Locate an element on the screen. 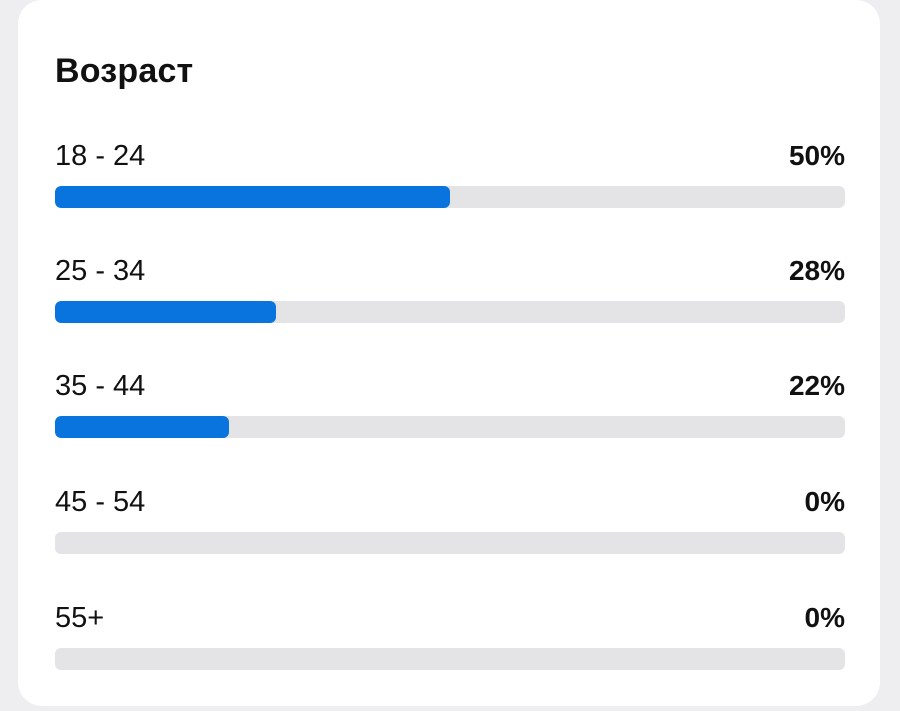 Image resolution: width=900 pixels, height=711 pixels. age-row-35-44: 35 - 44 22% is located at coordinates (450, 408).